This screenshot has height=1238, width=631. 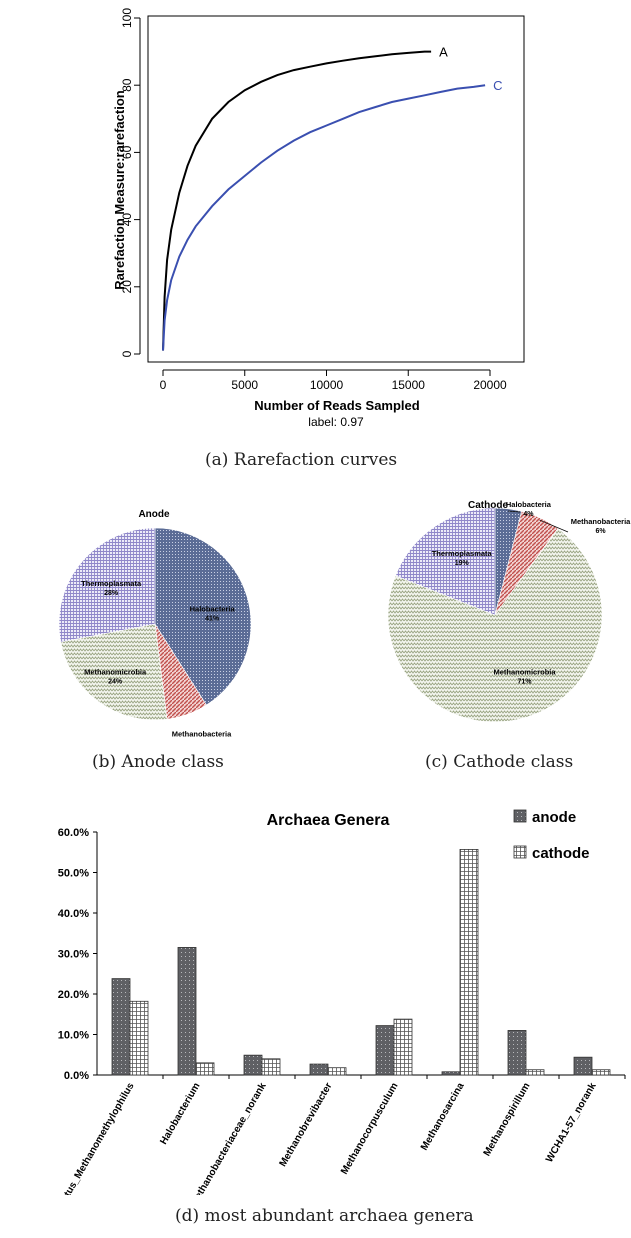 I want to click on x-tick-label: 15000, so click(x=409, y=385).